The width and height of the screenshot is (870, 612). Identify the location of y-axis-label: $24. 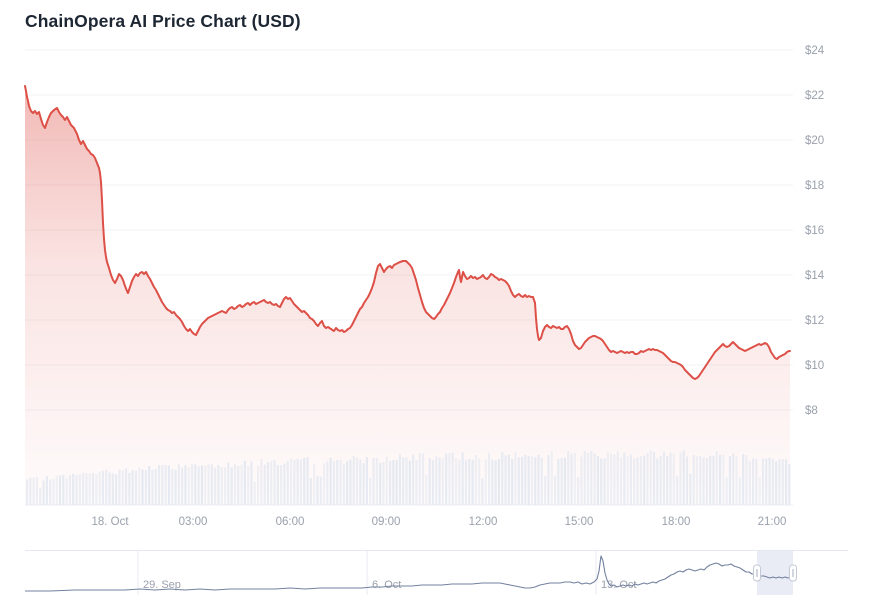
(815, 51).